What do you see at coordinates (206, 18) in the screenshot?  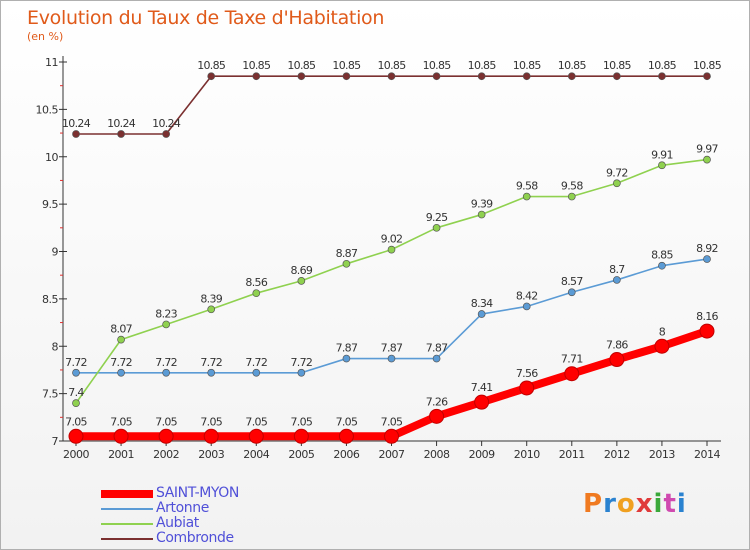 I see `chart-title: Evolution du Taux de Taxe d'Habitation` at bounding box center [206, 18].